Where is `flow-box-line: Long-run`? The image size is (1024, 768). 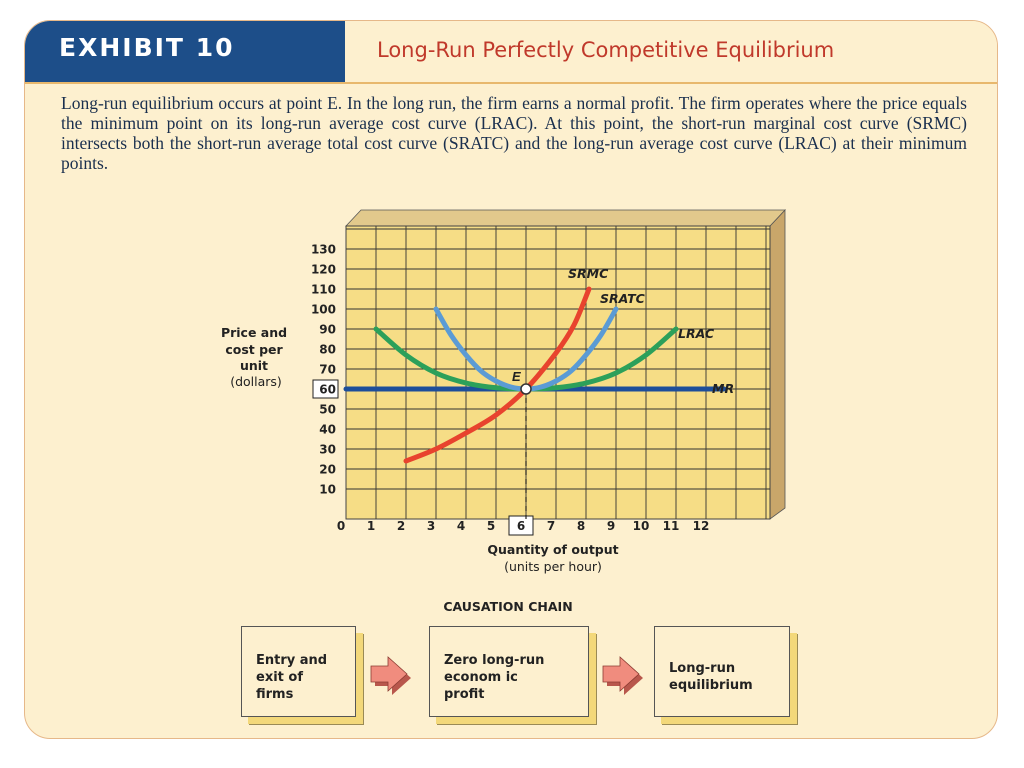
flow-box-line: Long-run is located at coordinates (702, 668).